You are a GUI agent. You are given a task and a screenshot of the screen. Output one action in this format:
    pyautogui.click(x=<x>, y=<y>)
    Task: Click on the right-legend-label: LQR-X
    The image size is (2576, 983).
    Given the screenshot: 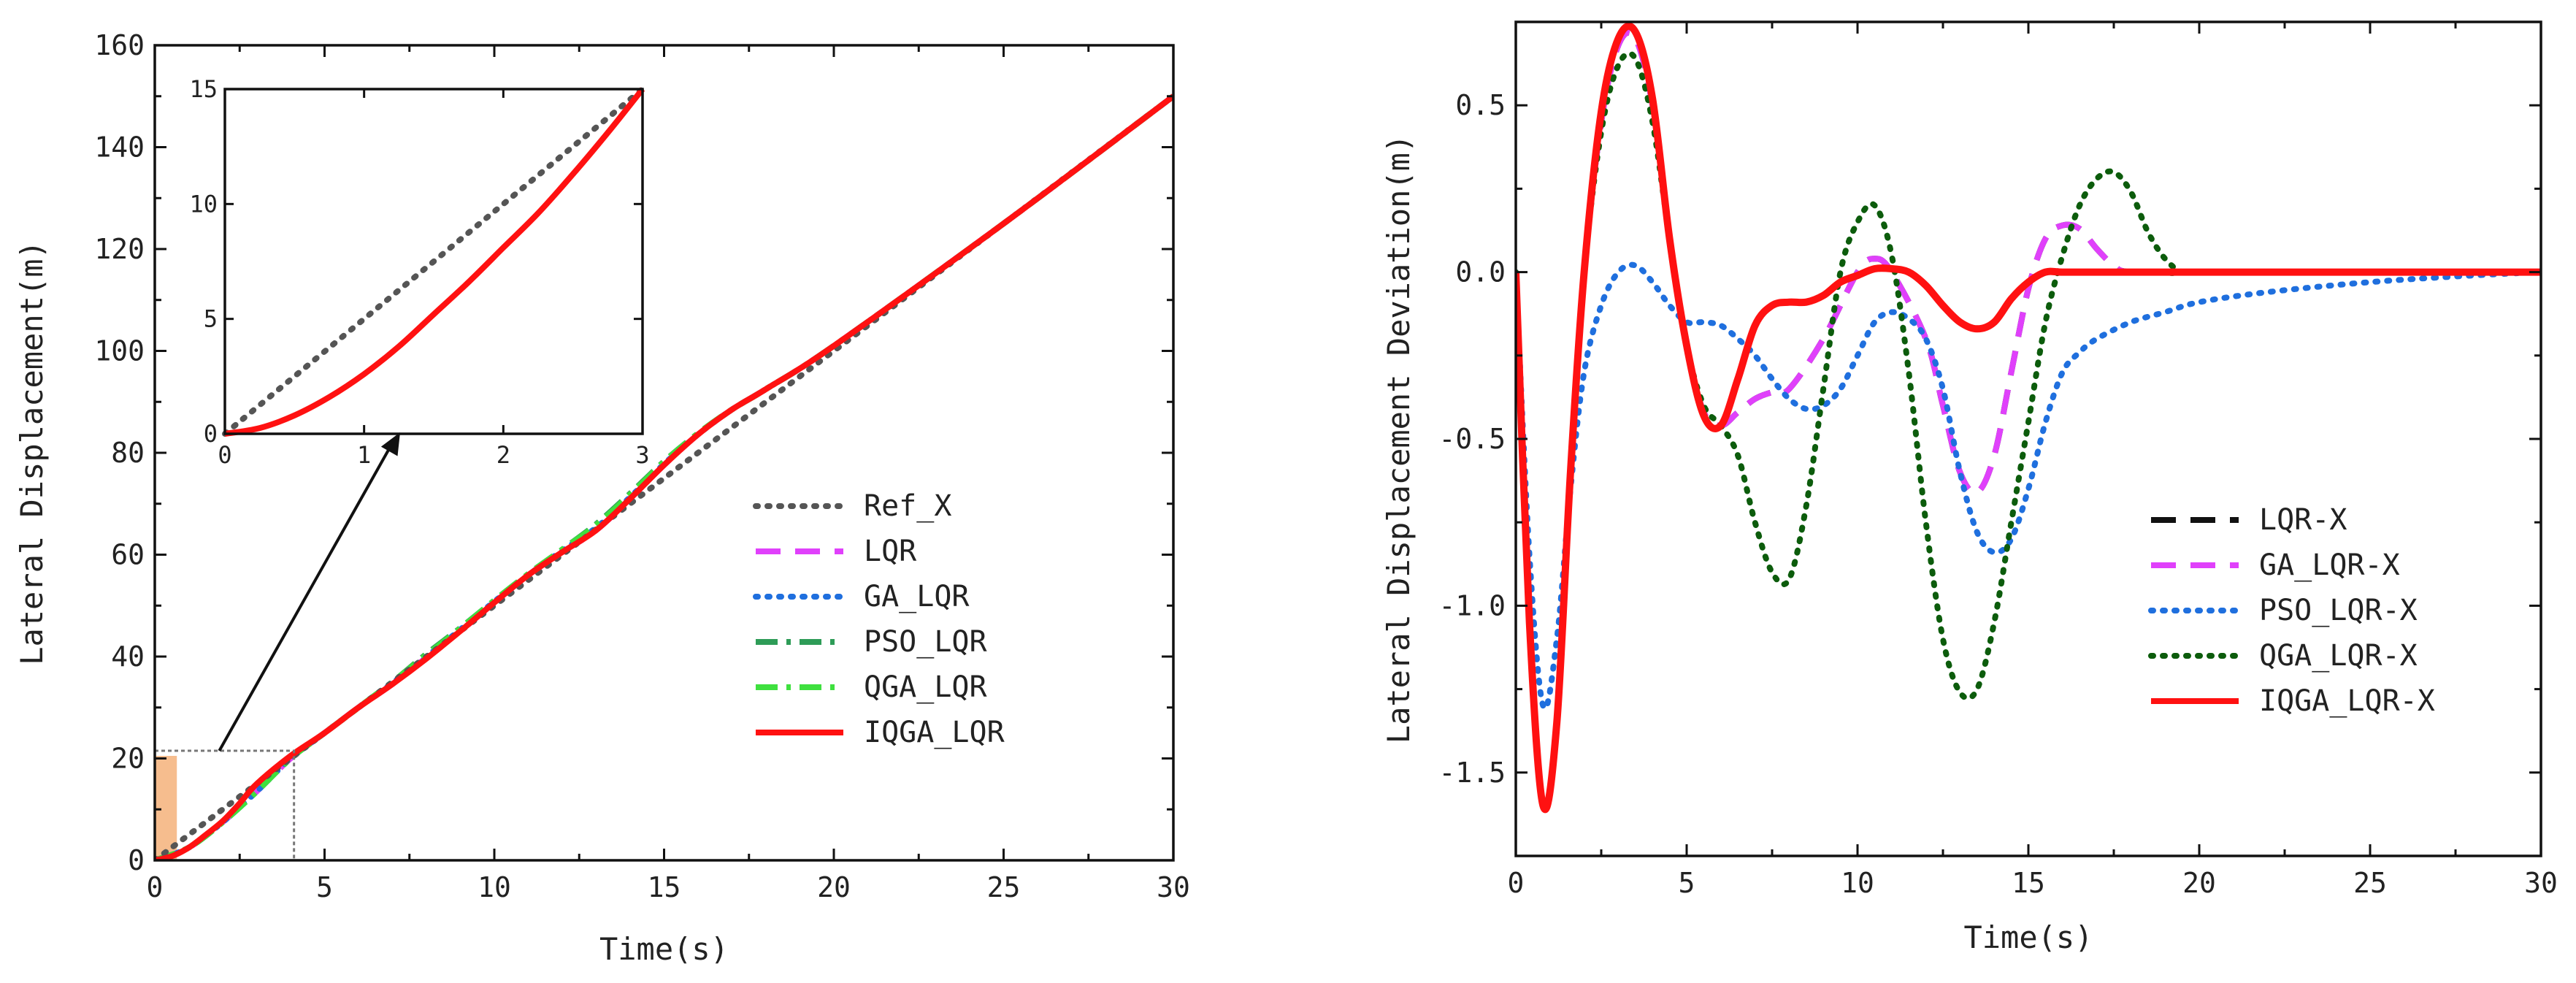 What is the action you would take?
    pyautogui.click(x=2303, y=520)
    